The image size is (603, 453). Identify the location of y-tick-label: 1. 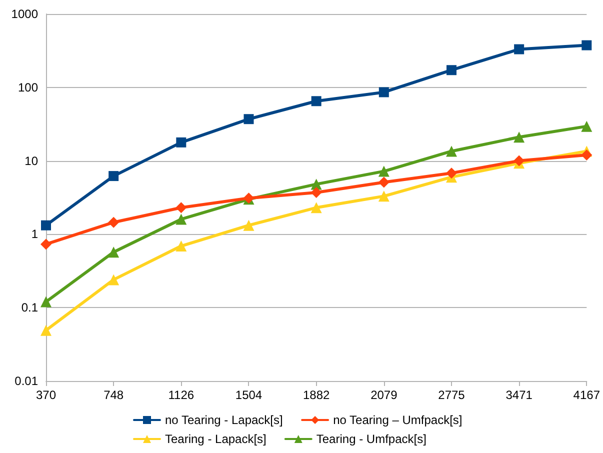
(34, 234).